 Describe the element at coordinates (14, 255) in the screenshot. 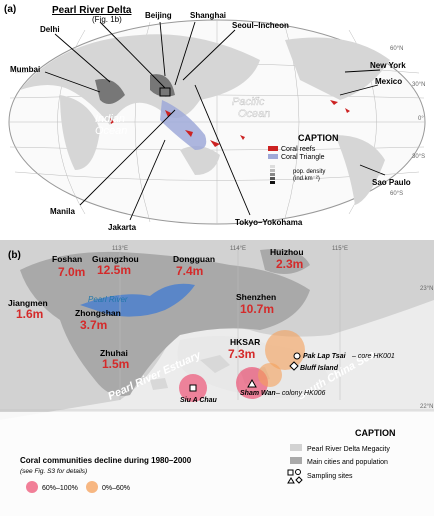

I see `panel-label: (b)` at that location.